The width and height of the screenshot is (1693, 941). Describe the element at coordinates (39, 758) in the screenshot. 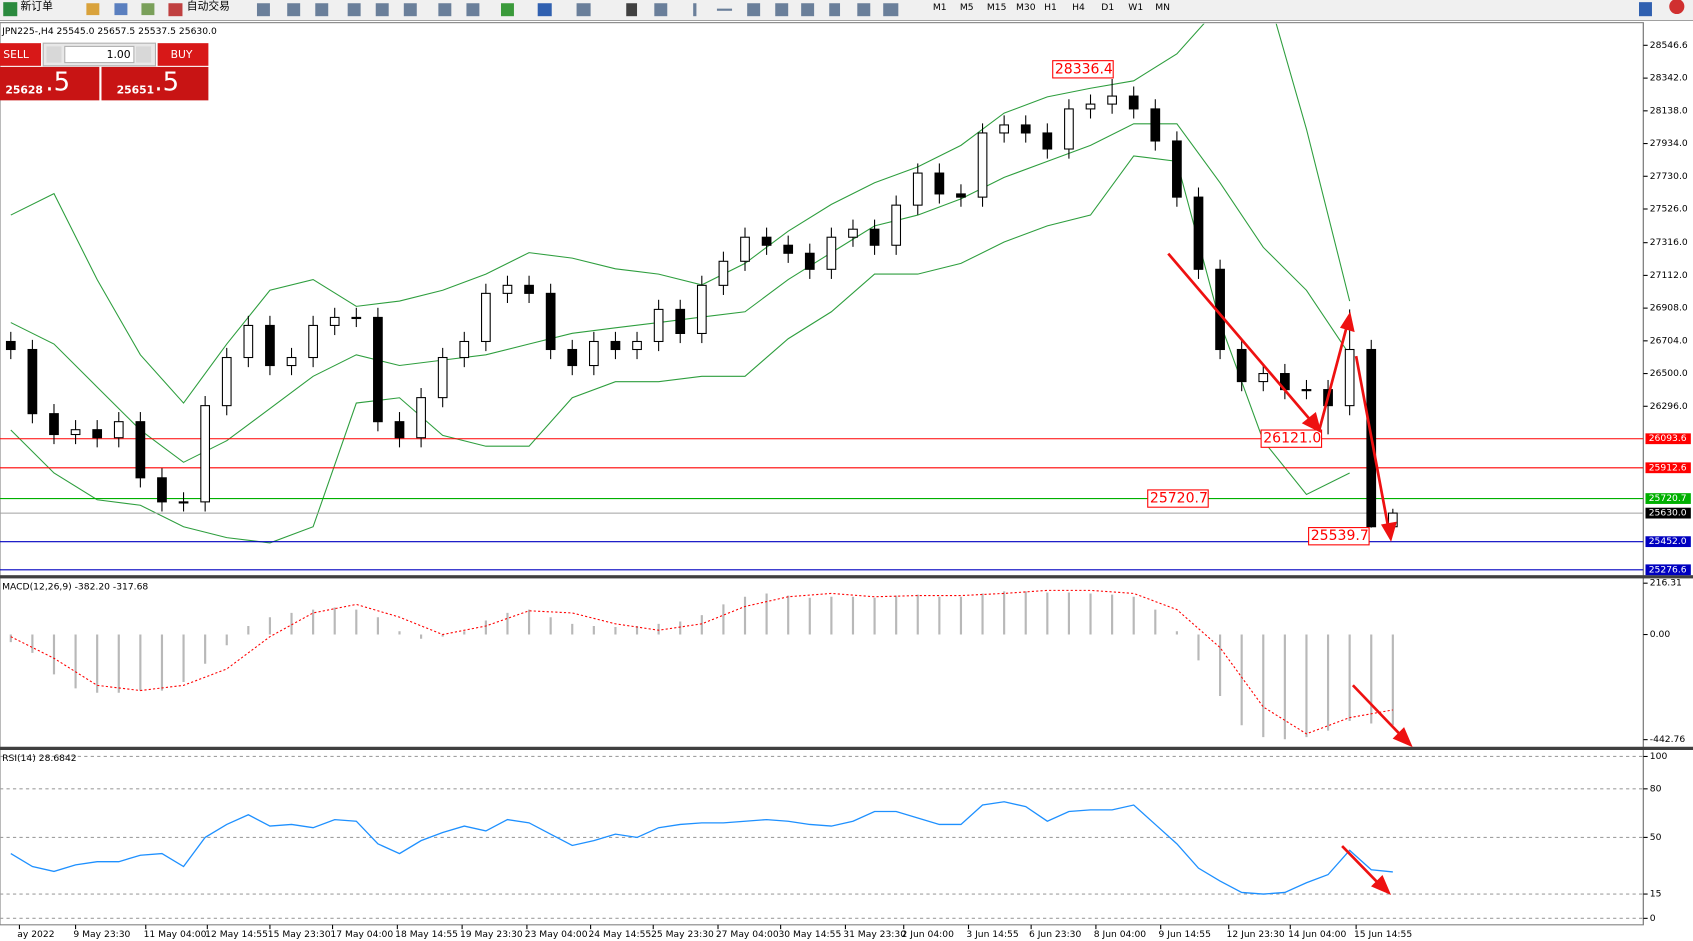

I see `indicator-title: RSI(14) 28.6842` at that location.